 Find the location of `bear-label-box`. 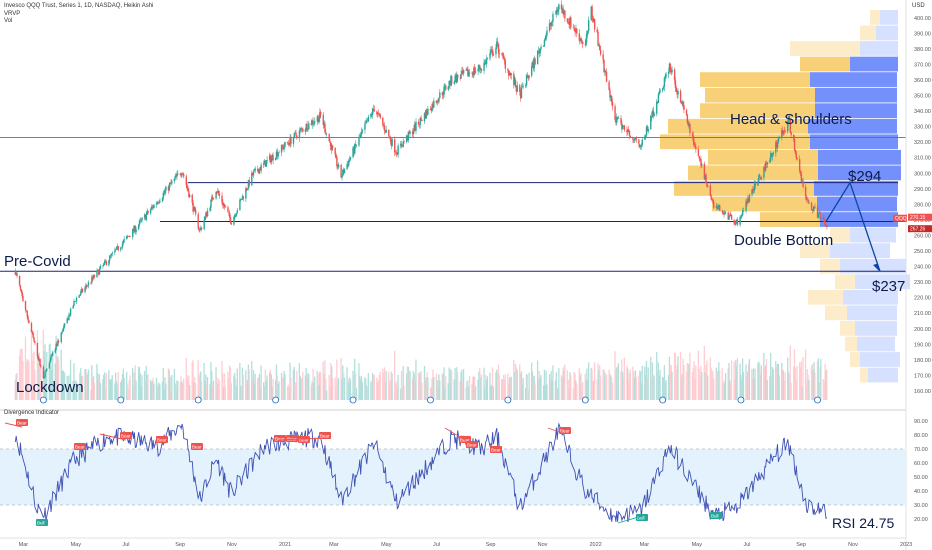

bear-label-box is located at coordinates (472, 444).